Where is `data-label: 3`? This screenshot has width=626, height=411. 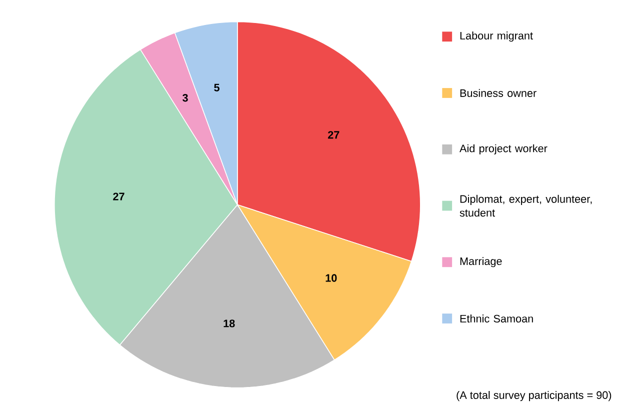
data-label: 3 is located at coordinates (185, 98).